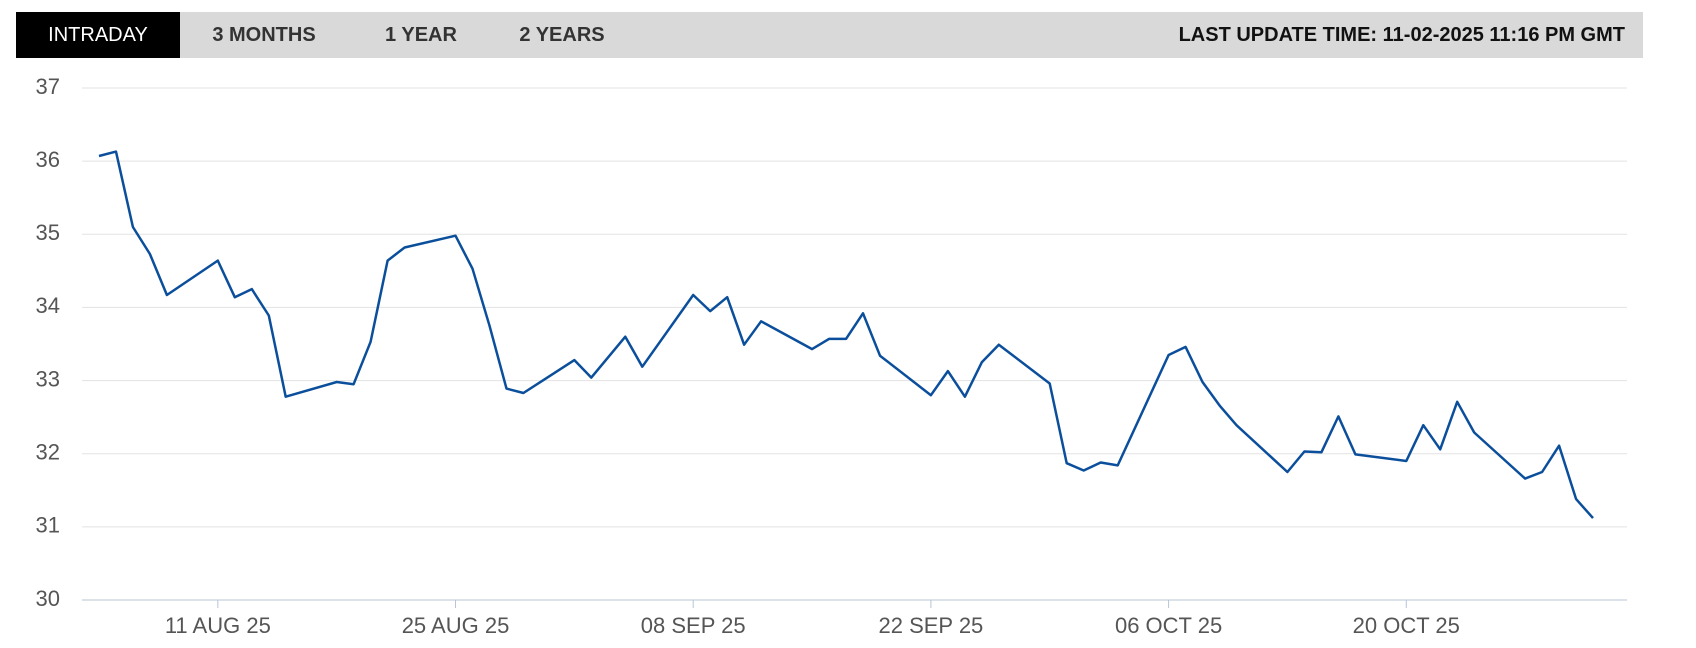 The image size is (1696, 648). I want to click on y-tick-label: 37, so click(48, 86).